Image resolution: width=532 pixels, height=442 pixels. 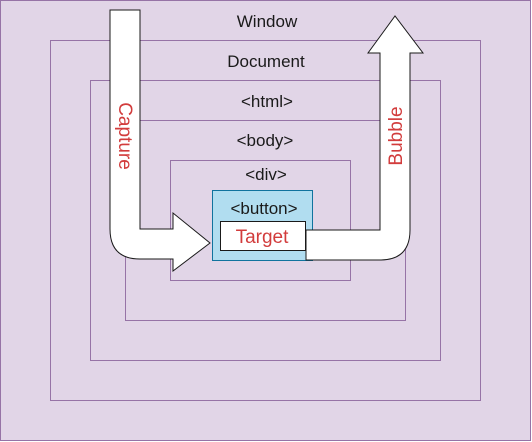 What do you see at coordinates (365, 138) in the screenshot?
I see `bubble-arrow` at bounding box center [365, 138].